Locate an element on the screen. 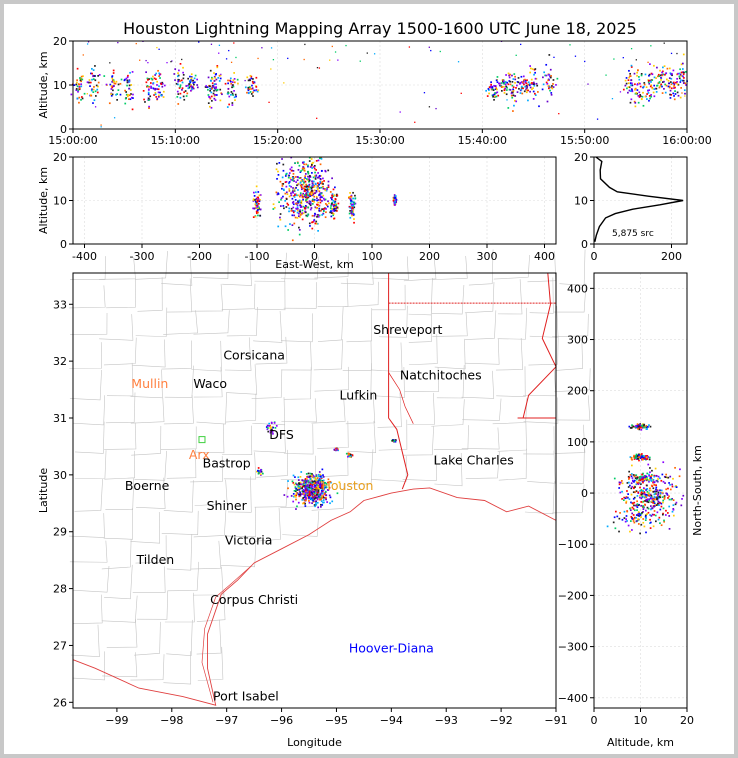  map-y-tick-label: 31 is located at coordinates (60, 418).